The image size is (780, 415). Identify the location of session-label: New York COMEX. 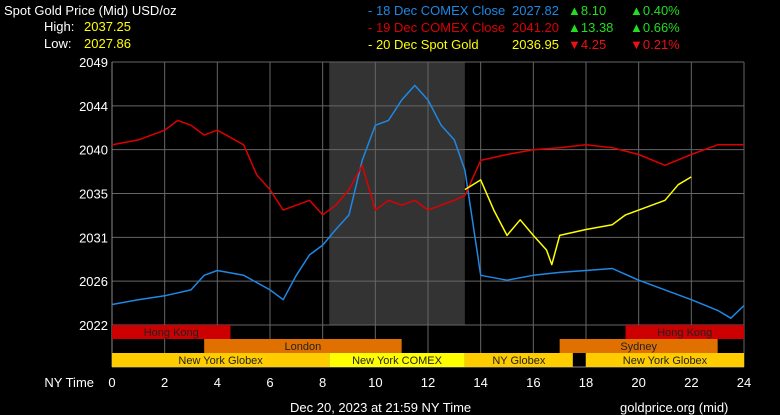
(397, 361).